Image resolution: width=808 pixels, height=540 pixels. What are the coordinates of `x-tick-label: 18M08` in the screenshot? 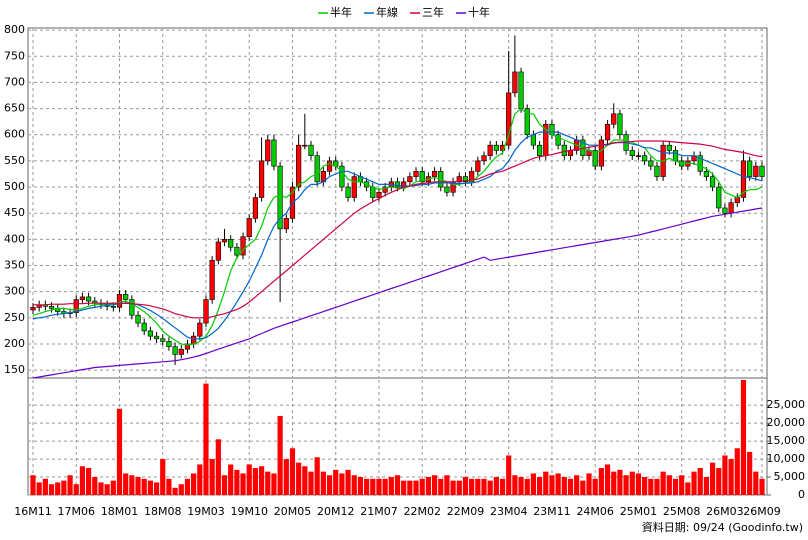 It's located at (163, 511).